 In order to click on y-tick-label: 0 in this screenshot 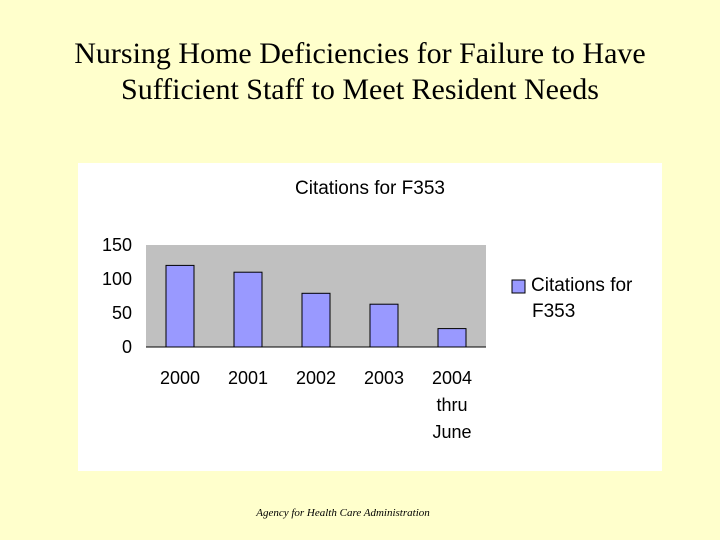, I will do `click(127, 347)`.